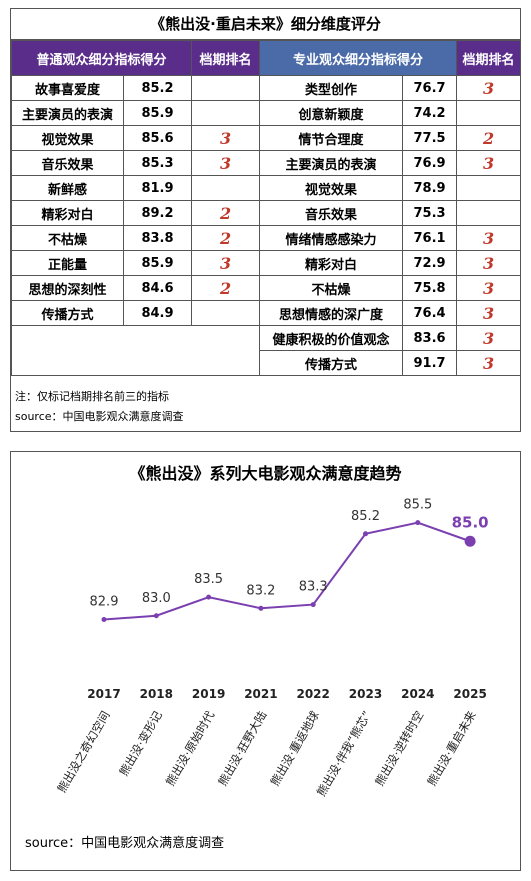 The image size is (531, 881). I want to click on public-score: 85.6, so click(157, 138).